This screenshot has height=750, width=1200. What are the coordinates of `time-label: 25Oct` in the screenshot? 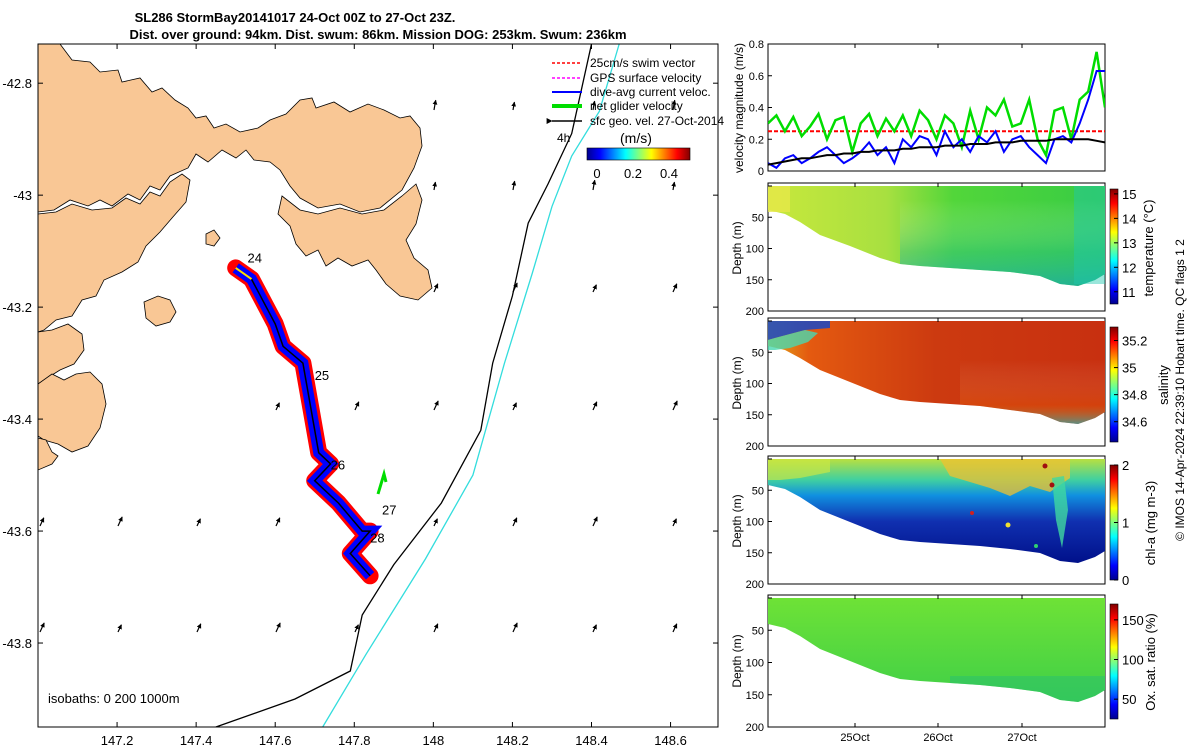 It's located at (854, 738).